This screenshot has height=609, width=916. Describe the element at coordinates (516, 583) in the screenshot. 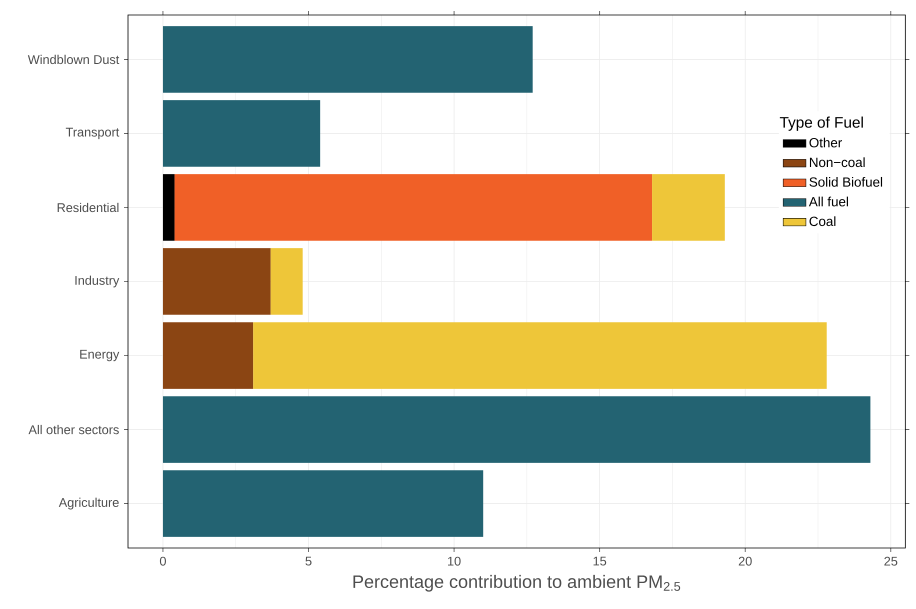

I see `x-axis-title: Percentage contribution to ambient PM$_{2.5}$` at that location.